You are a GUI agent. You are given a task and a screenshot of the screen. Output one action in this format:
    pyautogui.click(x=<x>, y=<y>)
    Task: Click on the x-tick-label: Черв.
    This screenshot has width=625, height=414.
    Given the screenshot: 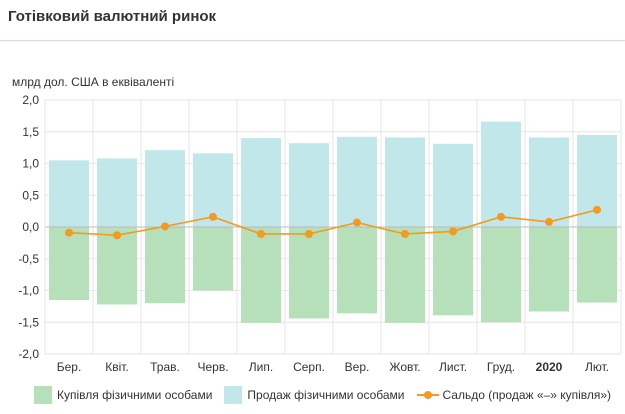 What is the action you would take?
    pyautogui.click(x=212, y=367)
    